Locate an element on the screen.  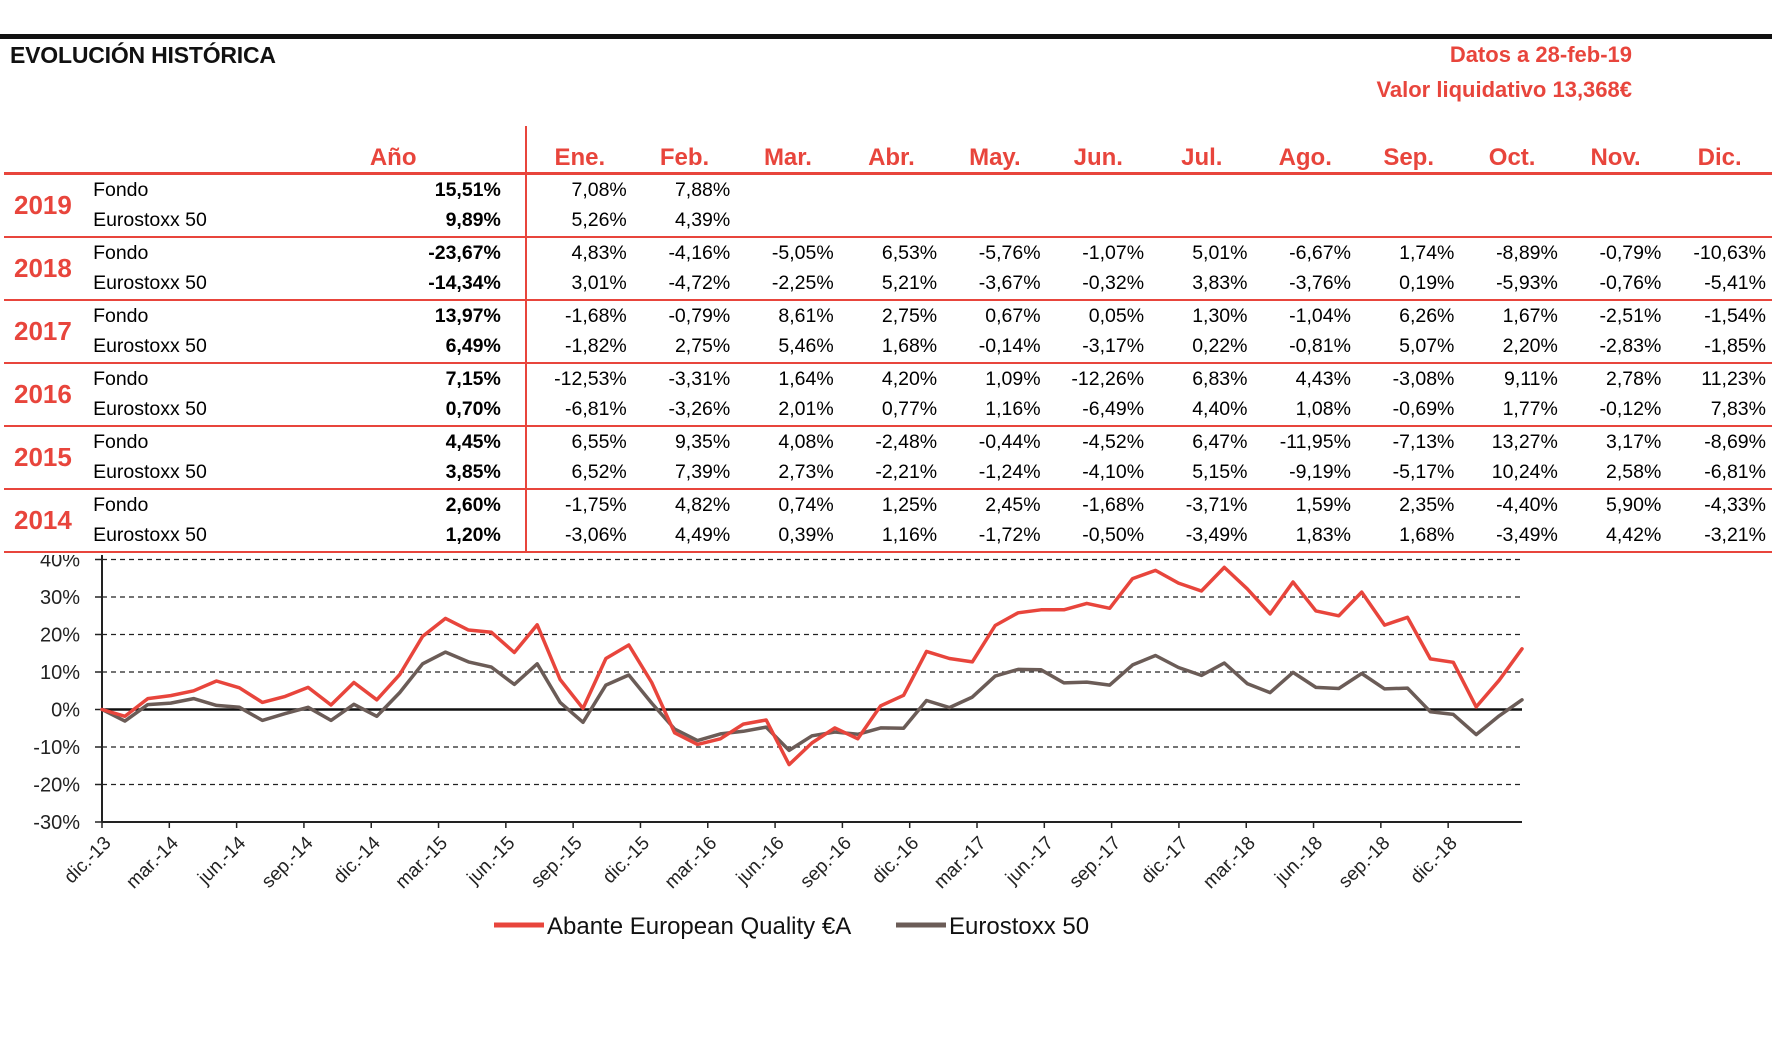
y-tick-label: 10% is located at coordinates (60, 673).